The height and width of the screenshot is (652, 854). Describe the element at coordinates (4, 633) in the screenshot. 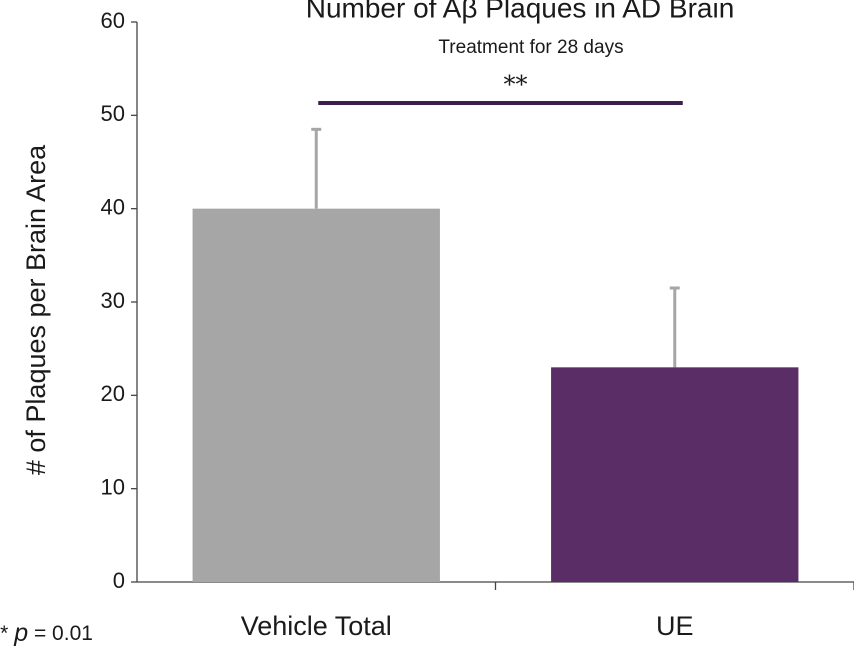

I see `footnote-stars: **` at that location.